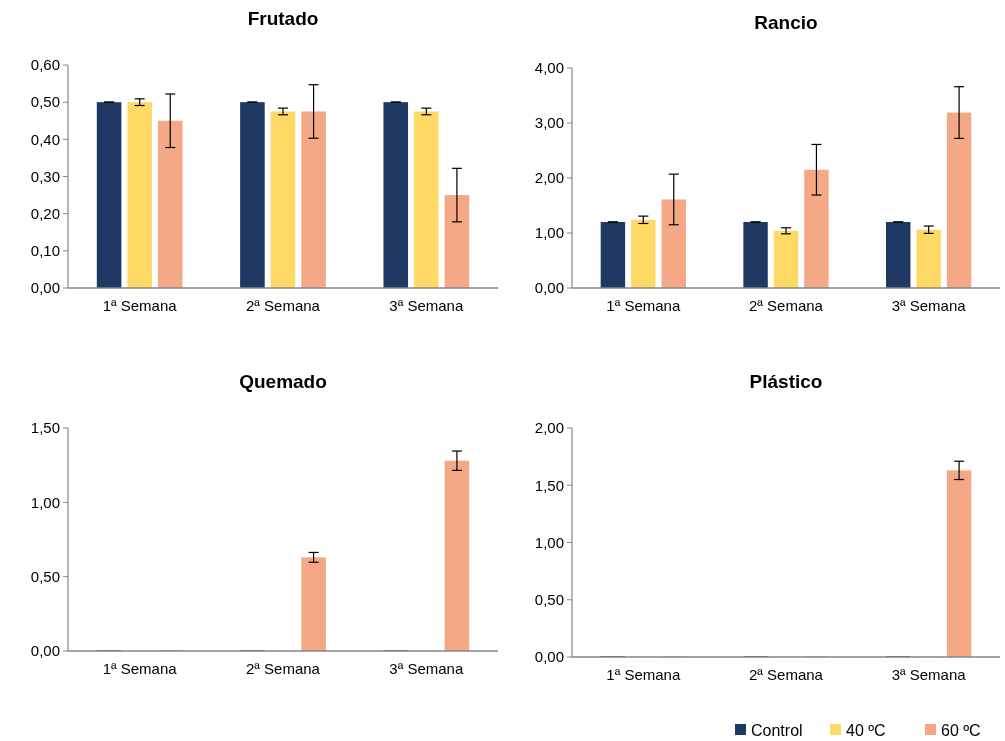 The image size is (1005, 741). Describe the element at coordinates (786, 22) in the screenshot. I see `chart-title: Rancio` at that location.